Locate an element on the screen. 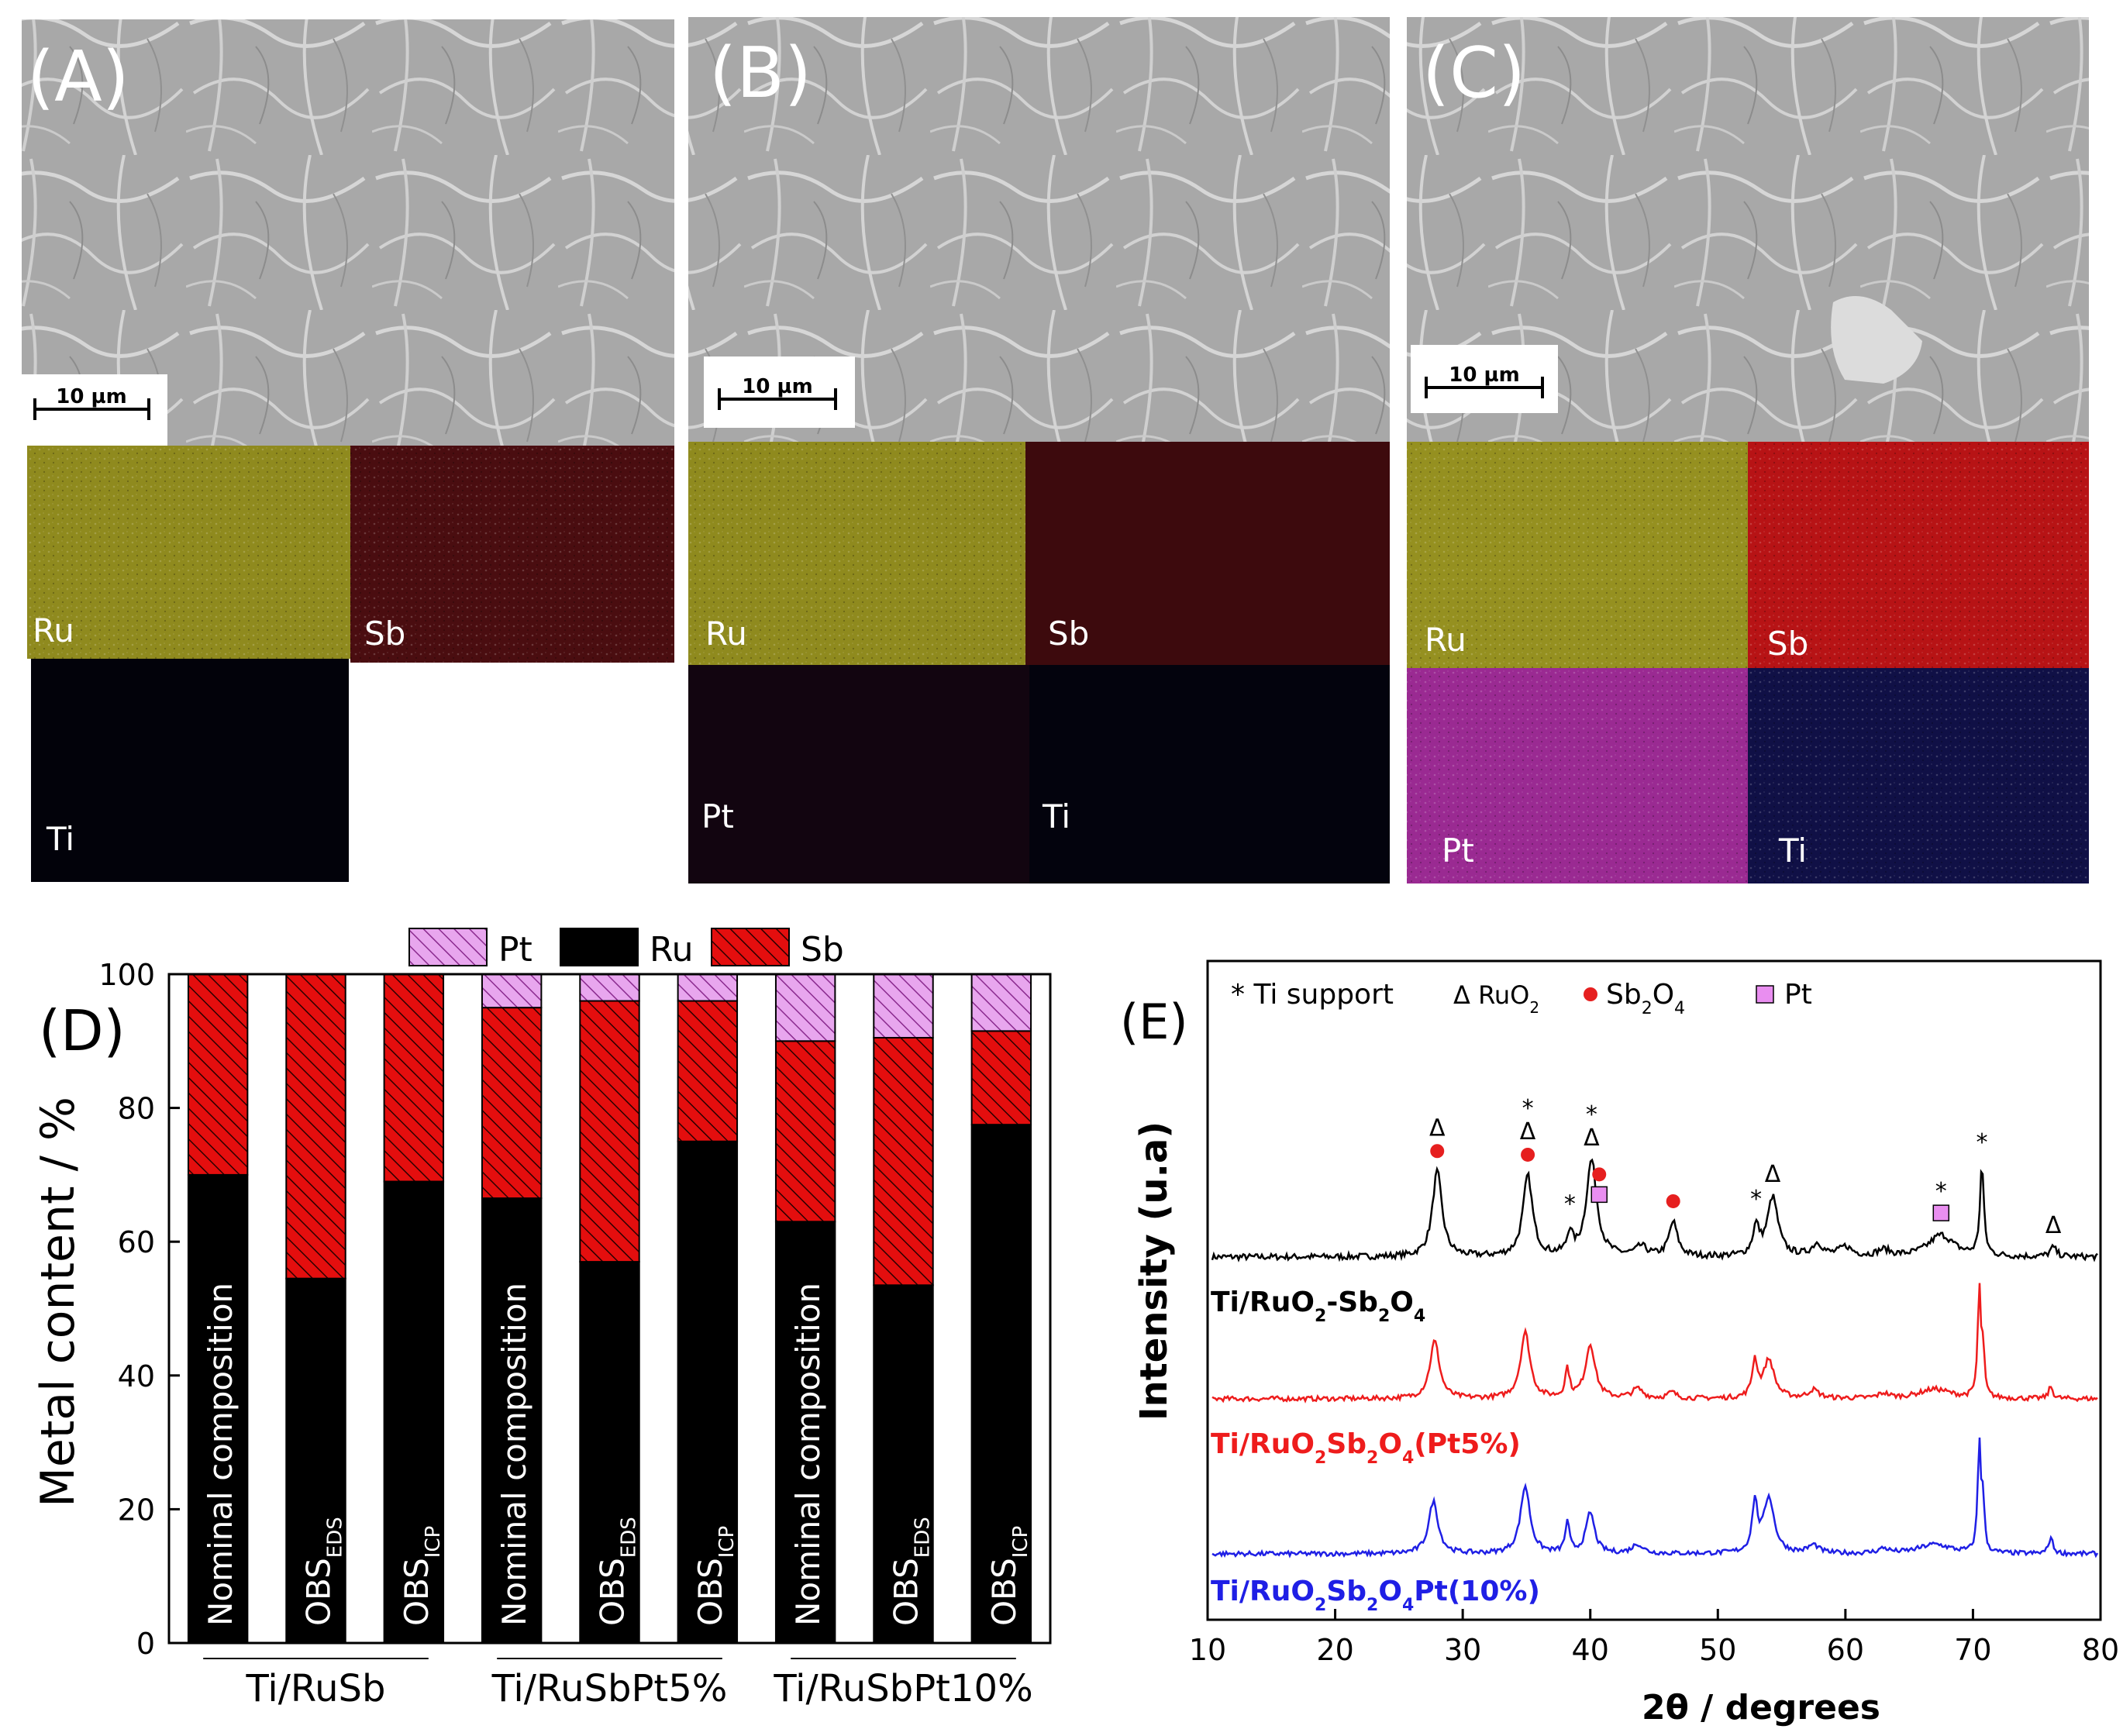  category-label-sub: ICP is located at coordinates (727, 1542).